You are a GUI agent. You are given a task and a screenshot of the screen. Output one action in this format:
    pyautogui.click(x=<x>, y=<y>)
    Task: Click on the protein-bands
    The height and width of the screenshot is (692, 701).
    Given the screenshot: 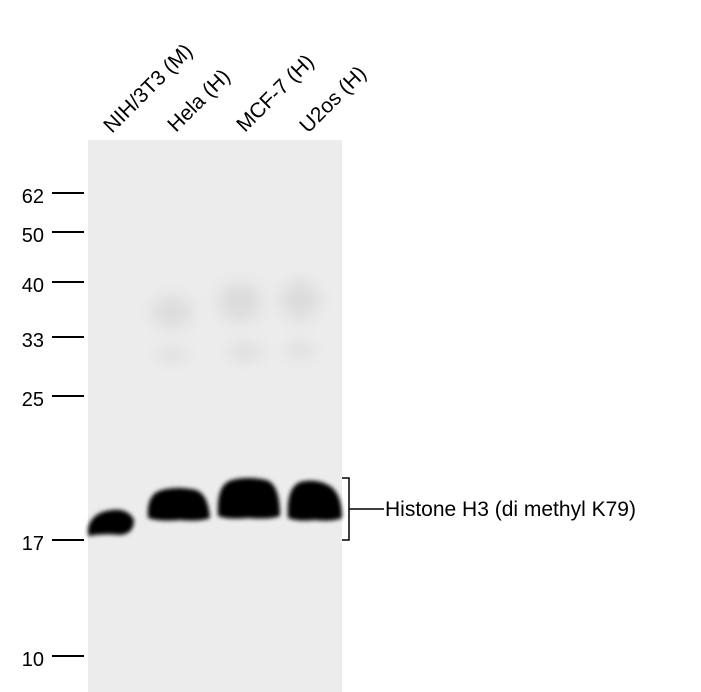 What is the action you would take?
    pyautogui.click(x=215, y=507)
    